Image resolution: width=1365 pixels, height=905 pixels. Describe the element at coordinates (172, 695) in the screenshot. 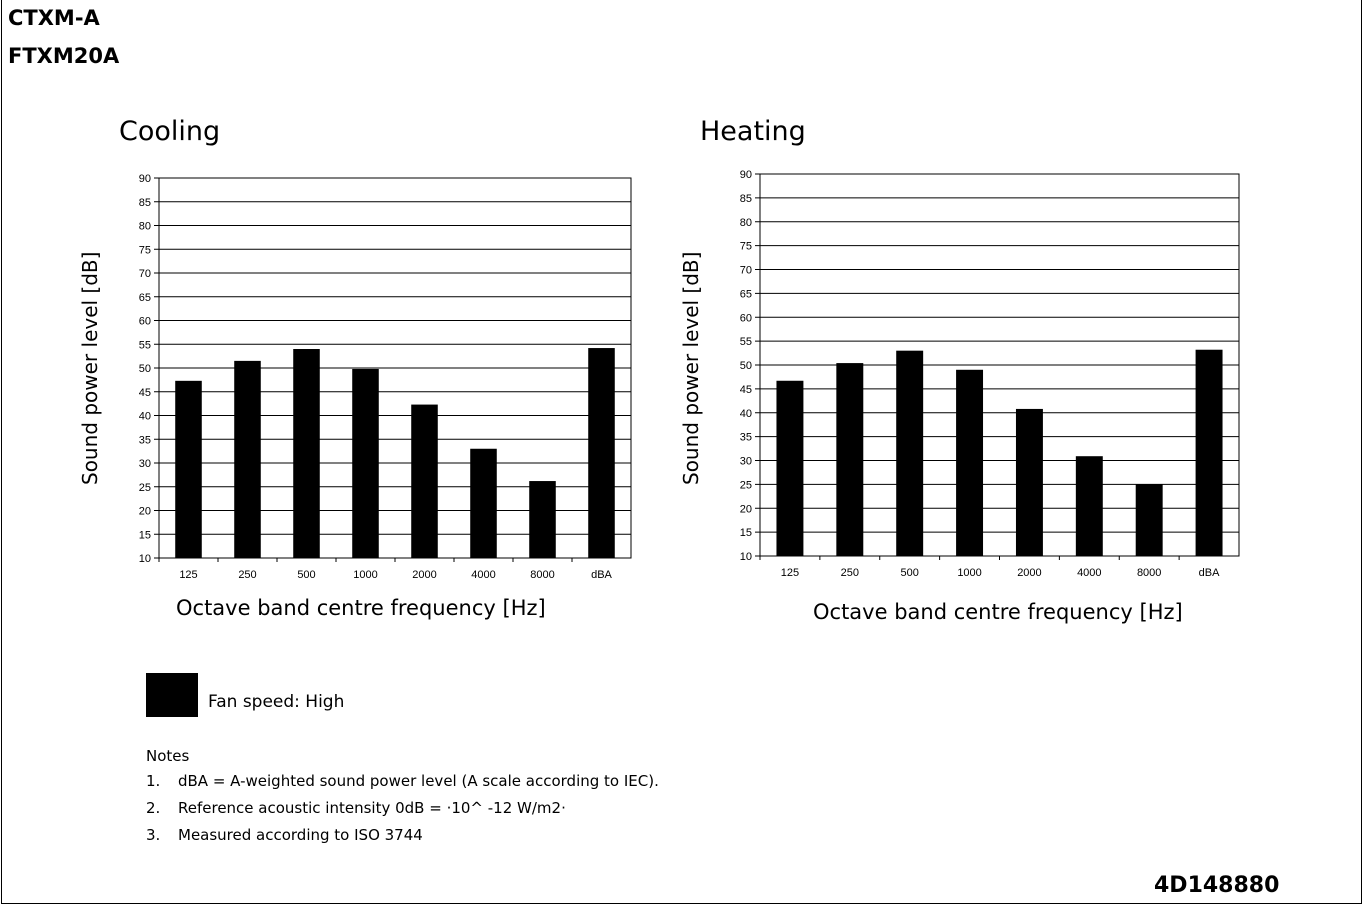

I see `legend-swatch` at that location.